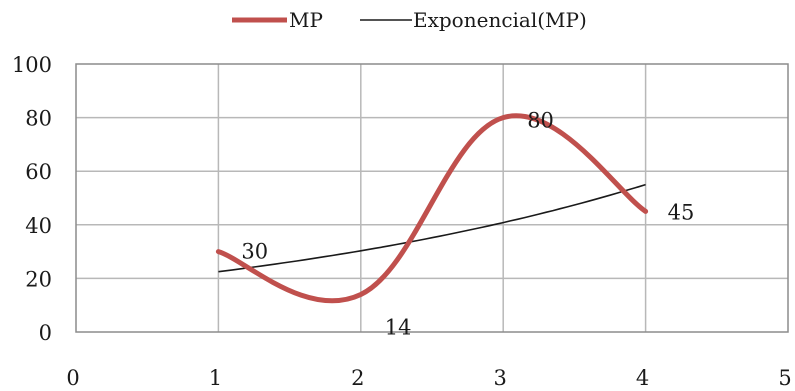  What do you see at coordinates (72, 376) in the screenshot?
I see `x-tick-label: 0` at bounding box center [72, 376].